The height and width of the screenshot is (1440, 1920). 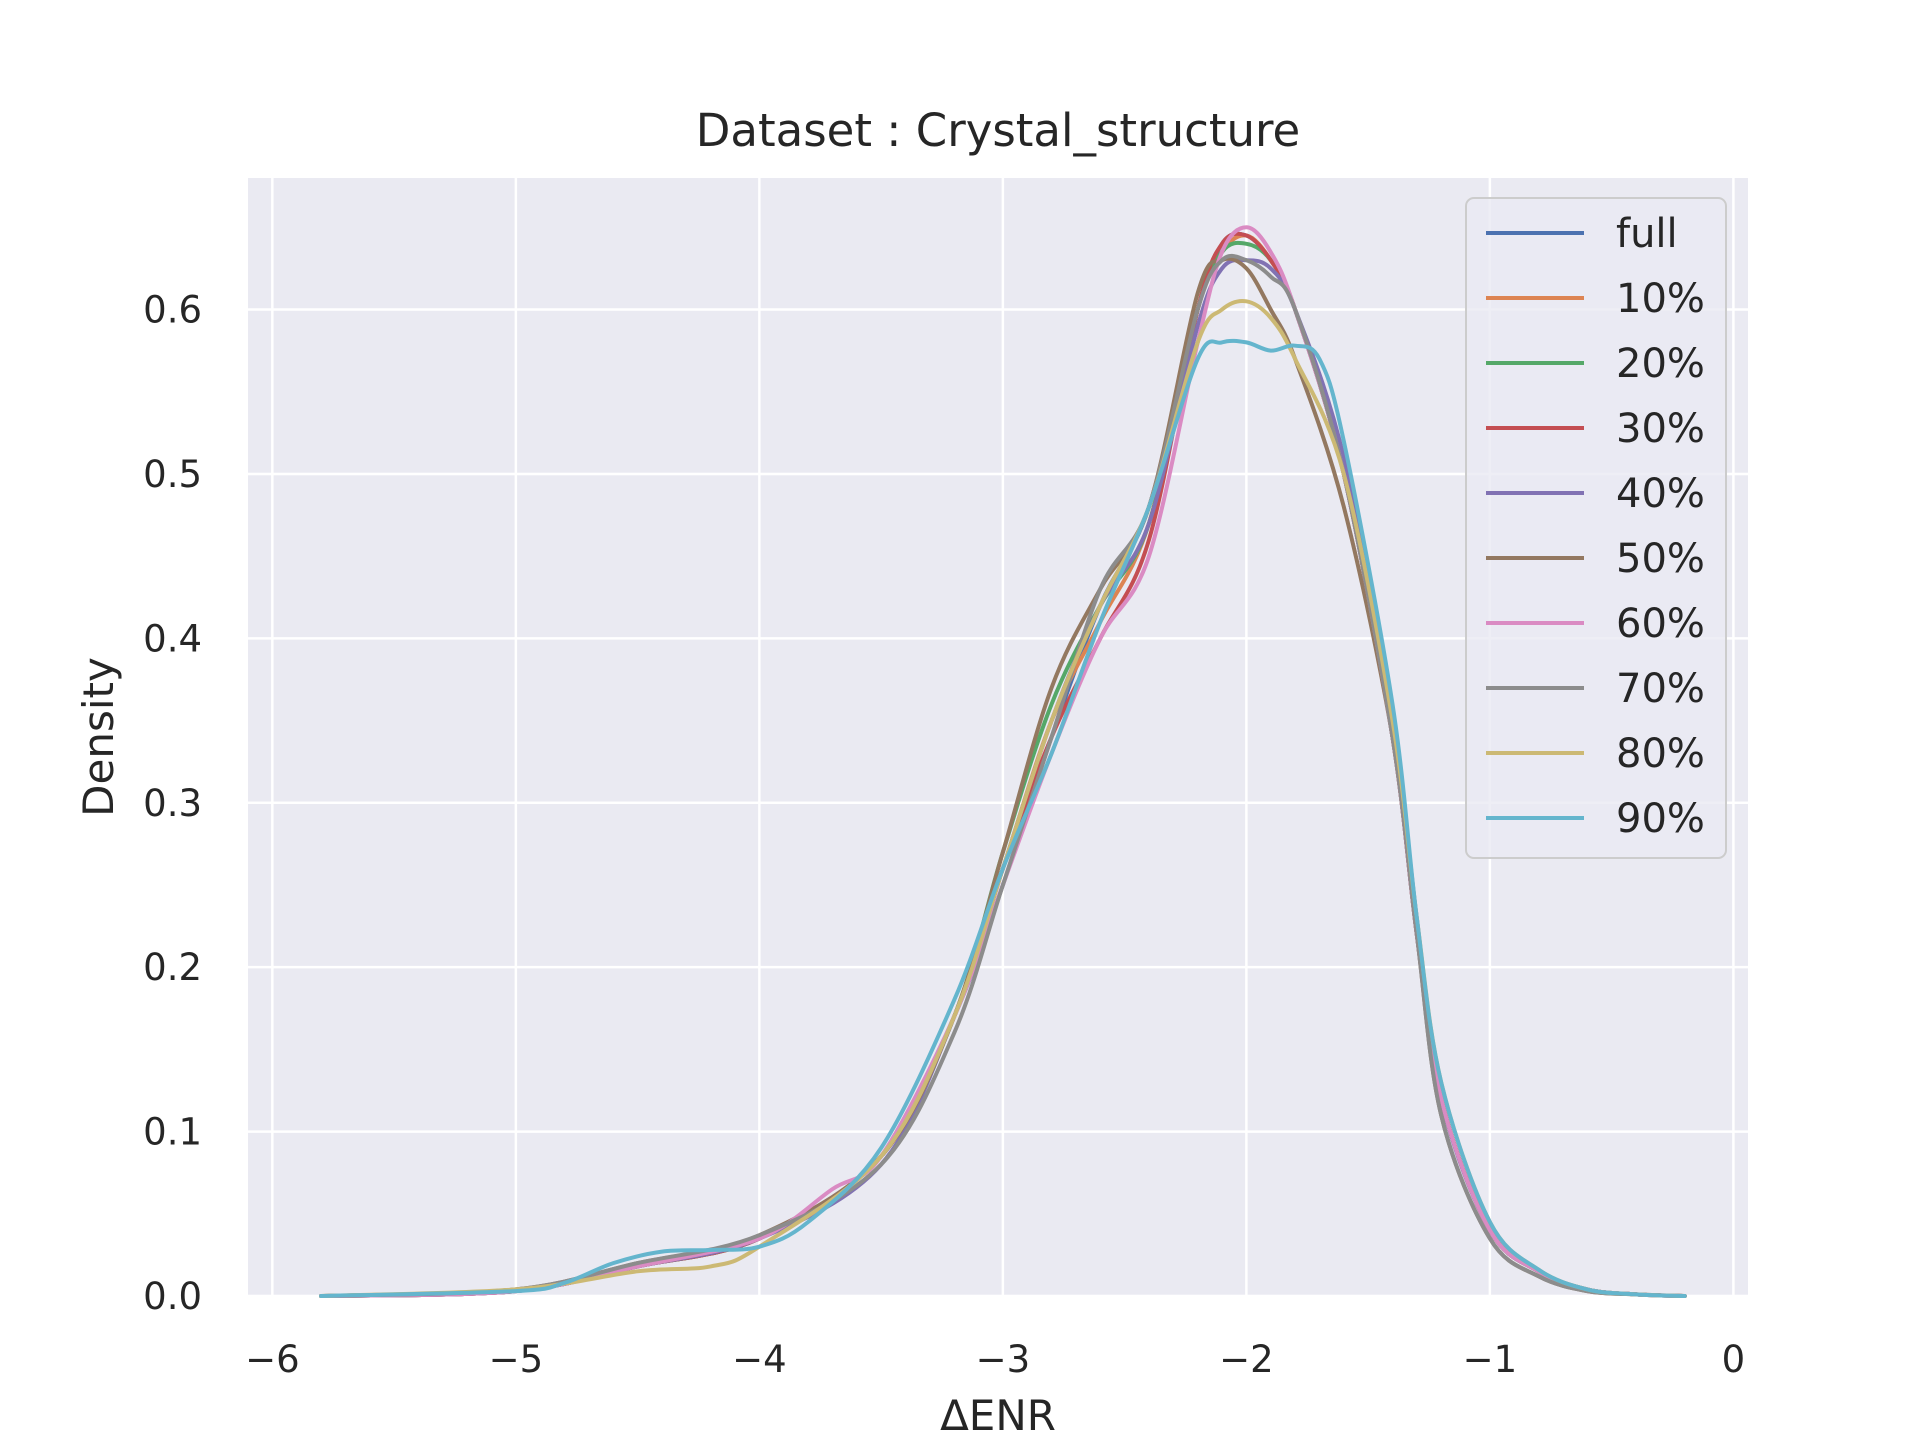 I want to click on x-tick-label: −1, so click(x=1490, y=1359).